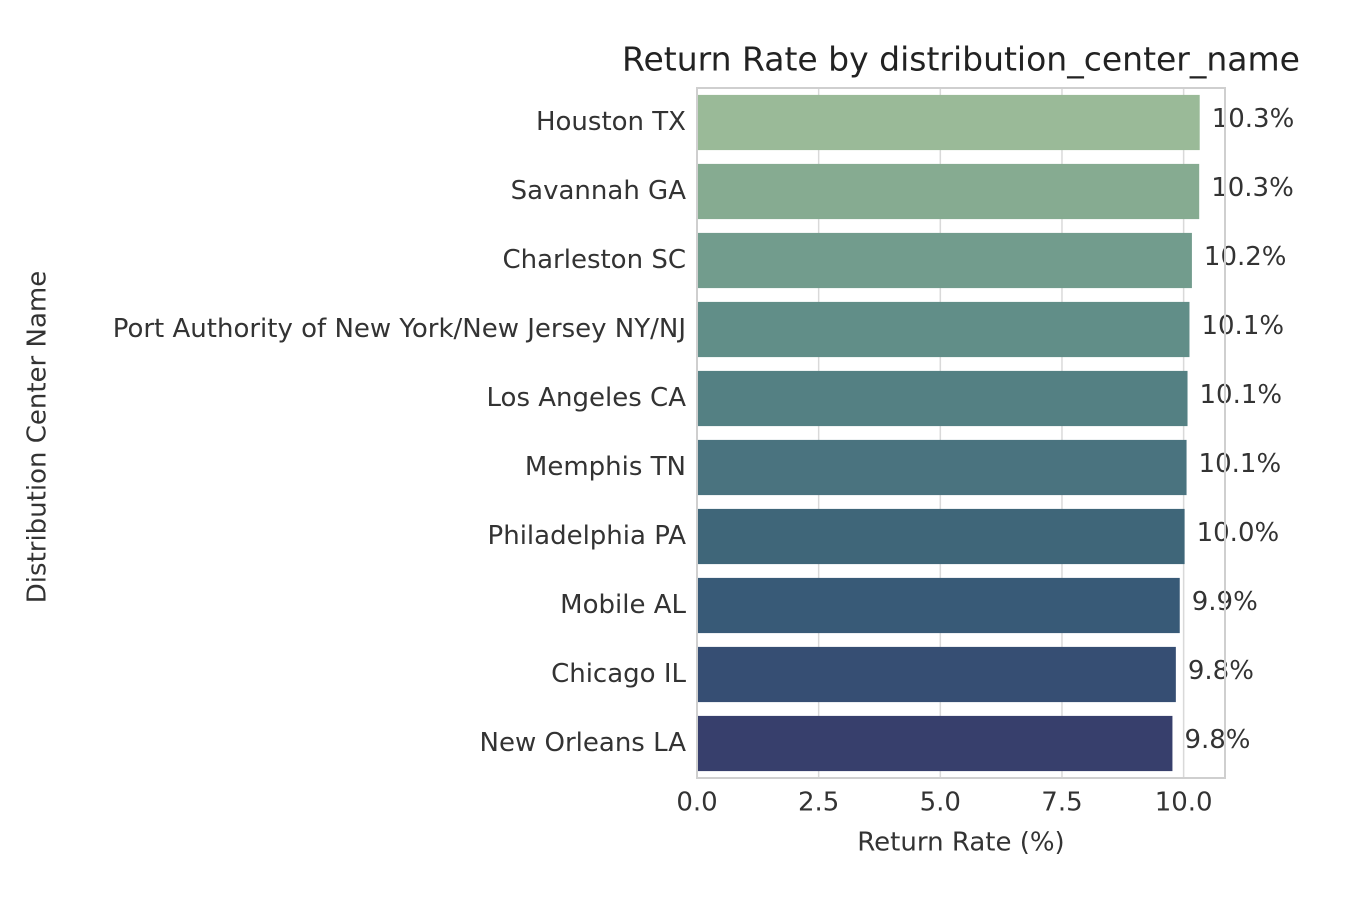 The width and height of the screenshot is (1368, 904). I want to click on y-axis-label: Distribution Center Name, so click(38, 437).